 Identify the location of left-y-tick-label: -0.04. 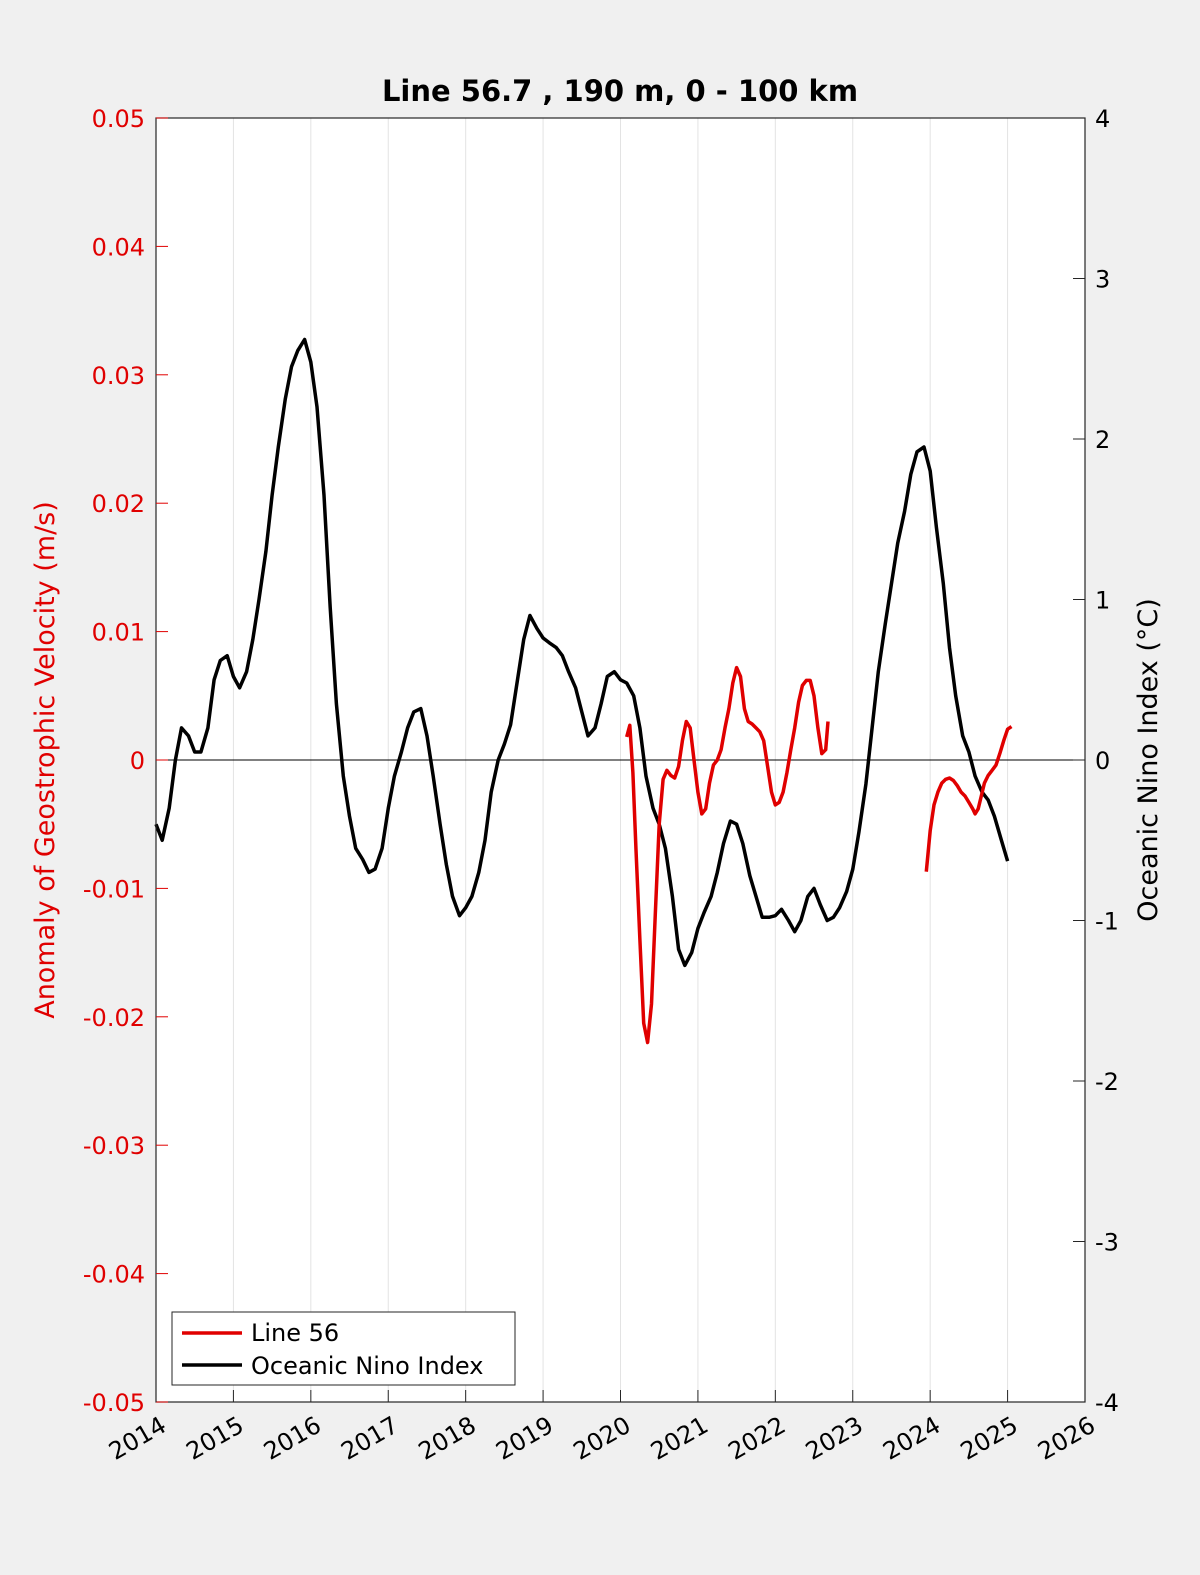
(114, 1275).